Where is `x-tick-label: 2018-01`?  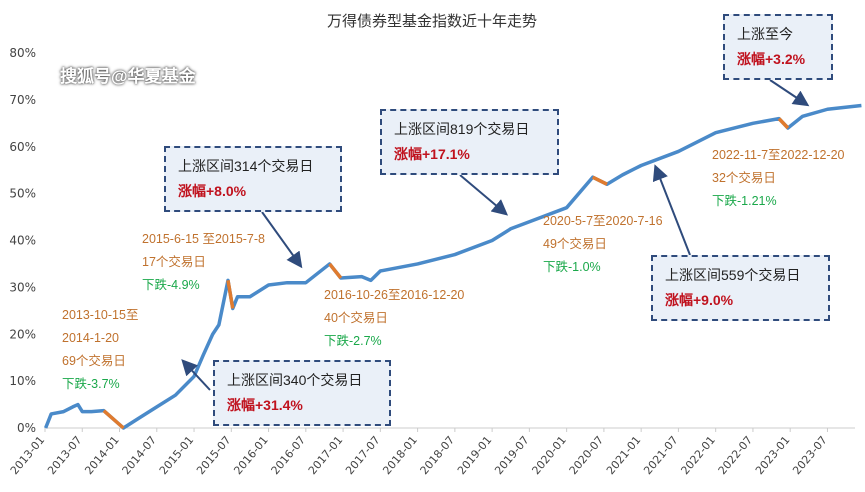 x-tick-label: 2018-01 is located at coordinates (400, 456).